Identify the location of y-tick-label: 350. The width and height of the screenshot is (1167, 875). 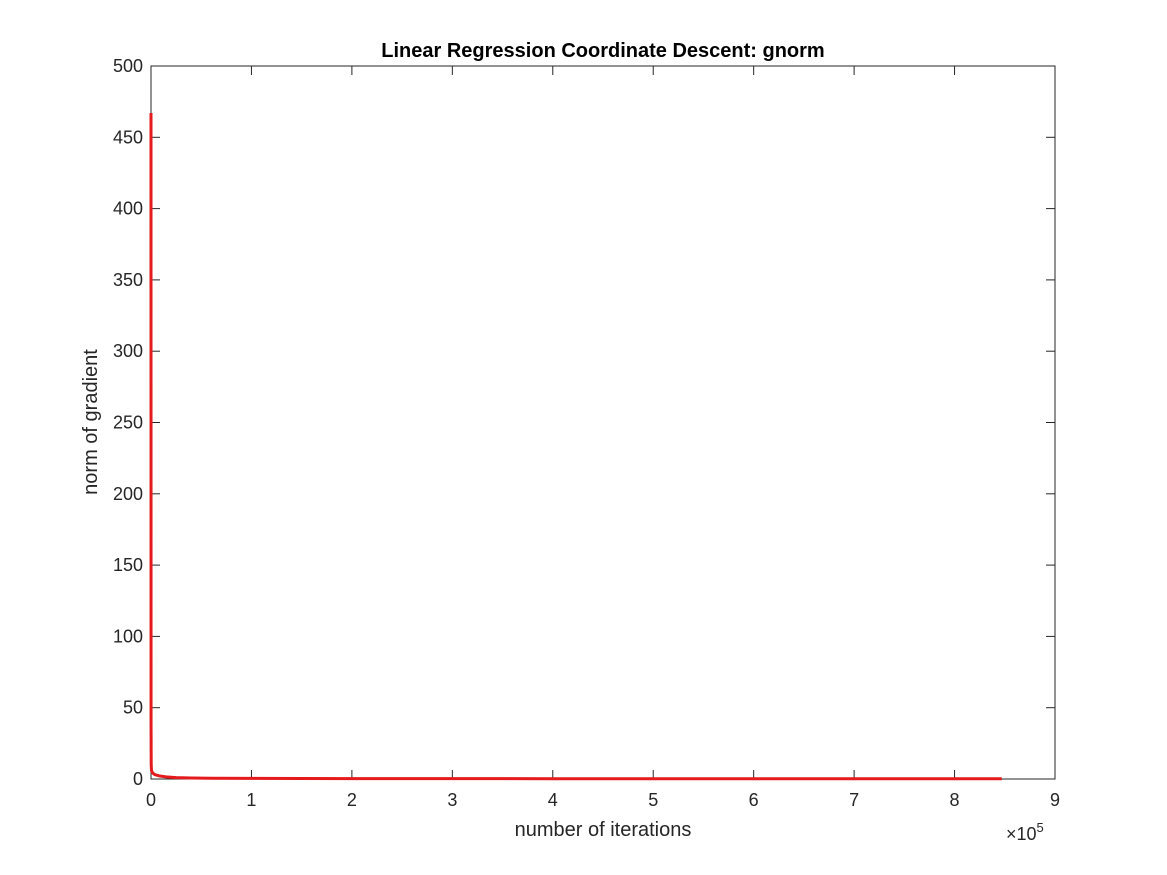
(128, 280).